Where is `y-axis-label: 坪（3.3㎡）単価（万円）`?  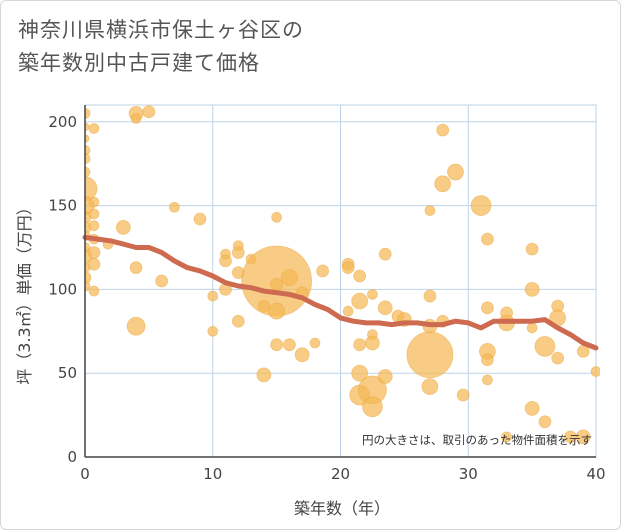
y-axis-label: 坪（3.3㎡）単価（万円） is located at coordinates (24, 291).